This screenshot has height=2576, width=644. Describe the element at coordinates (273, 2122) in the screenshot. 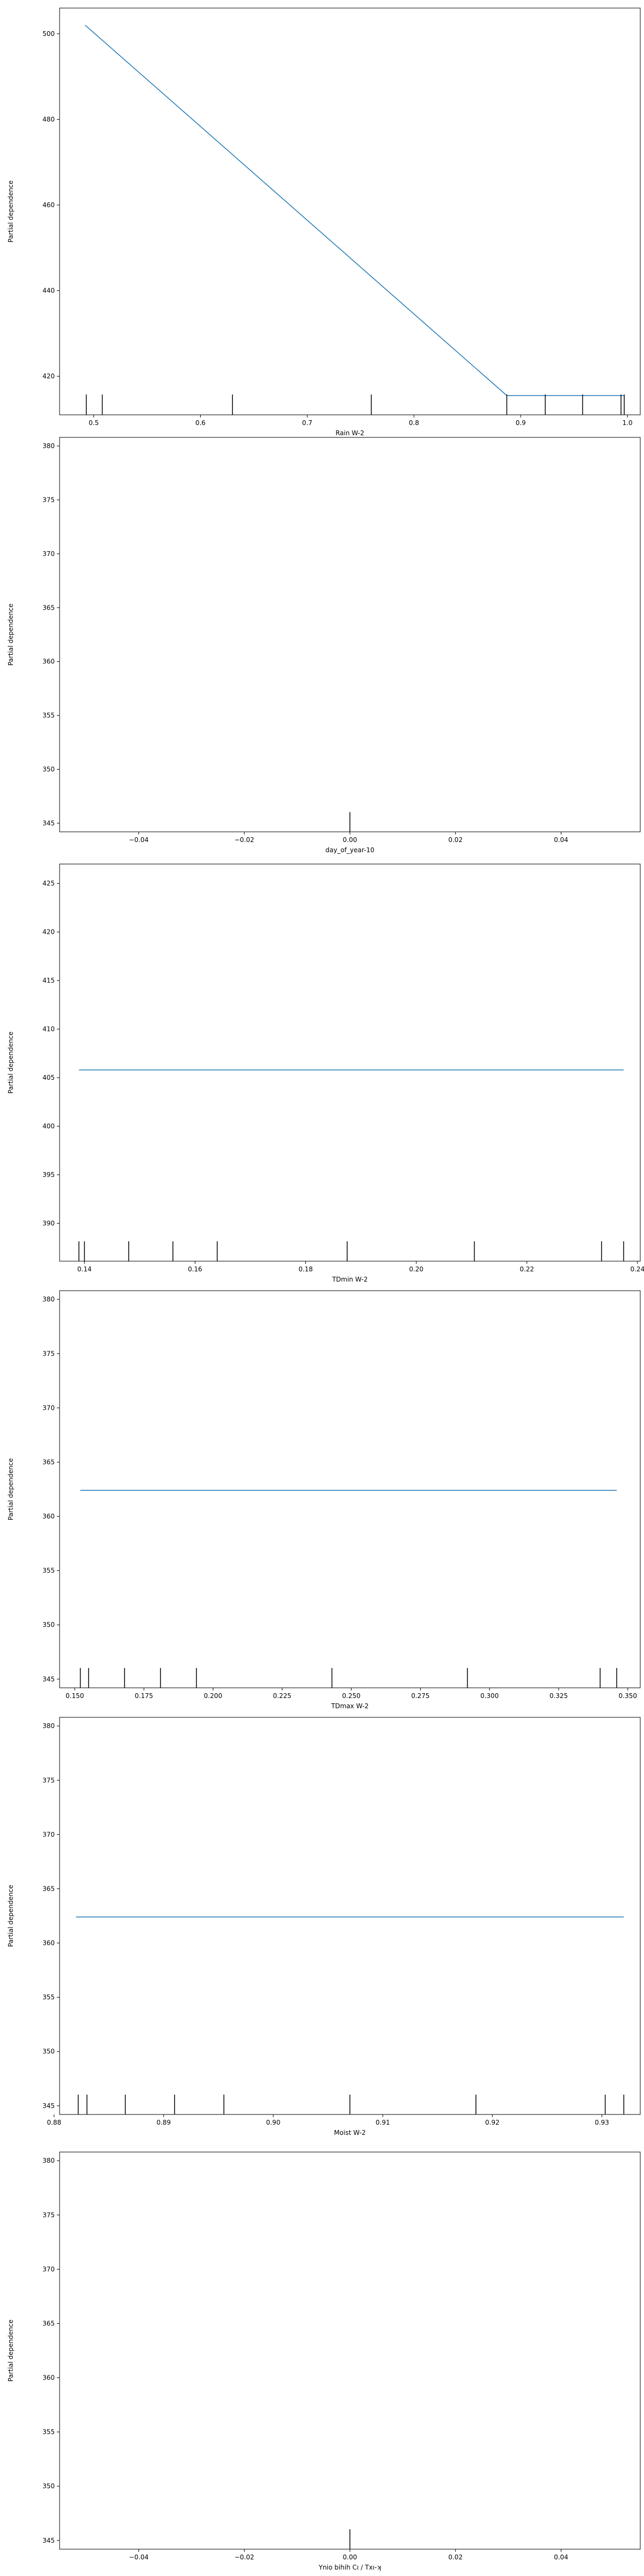

I see `x-tick-label: 0.90` at that location.